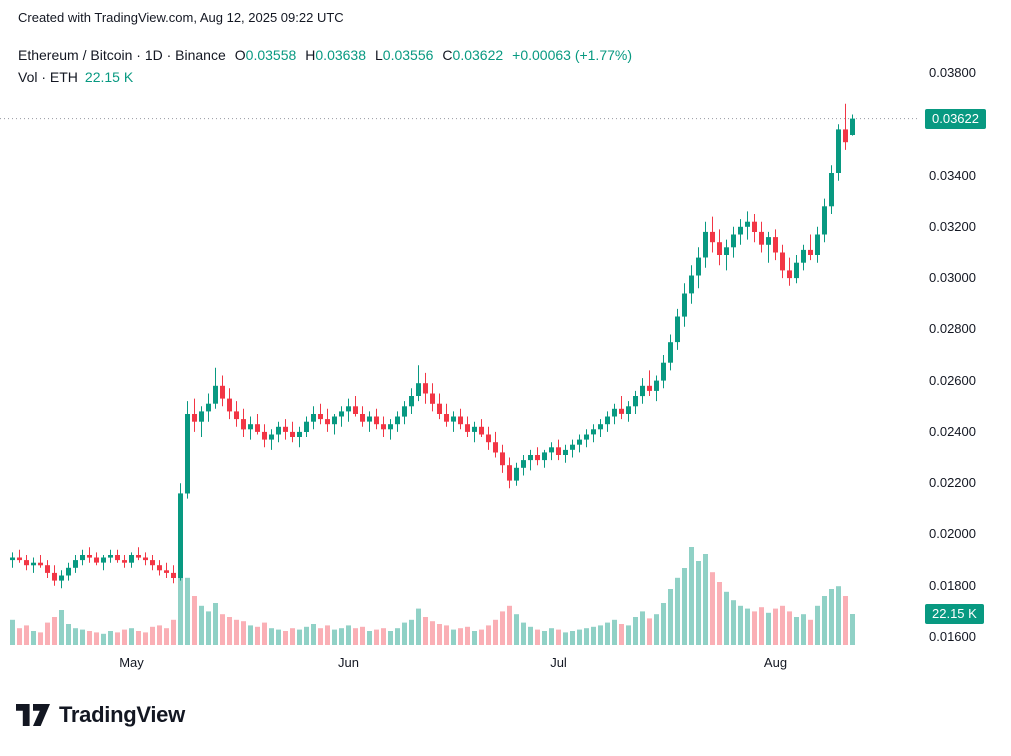 The width and height of the screenshot is (1011, 756). I want to click on footer-branding: TradingView, so click(100, 715).